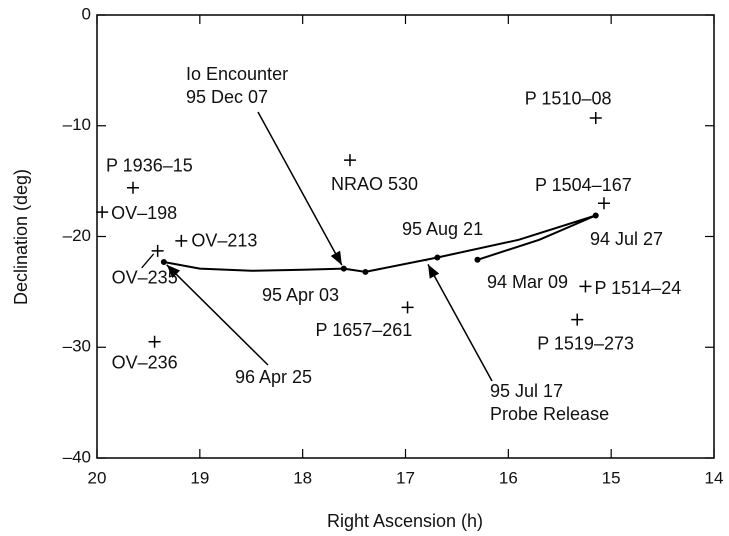 The width and height of the screenshot is (729, 536). I want to click on y-tick-label: –10, so click(77, 124).